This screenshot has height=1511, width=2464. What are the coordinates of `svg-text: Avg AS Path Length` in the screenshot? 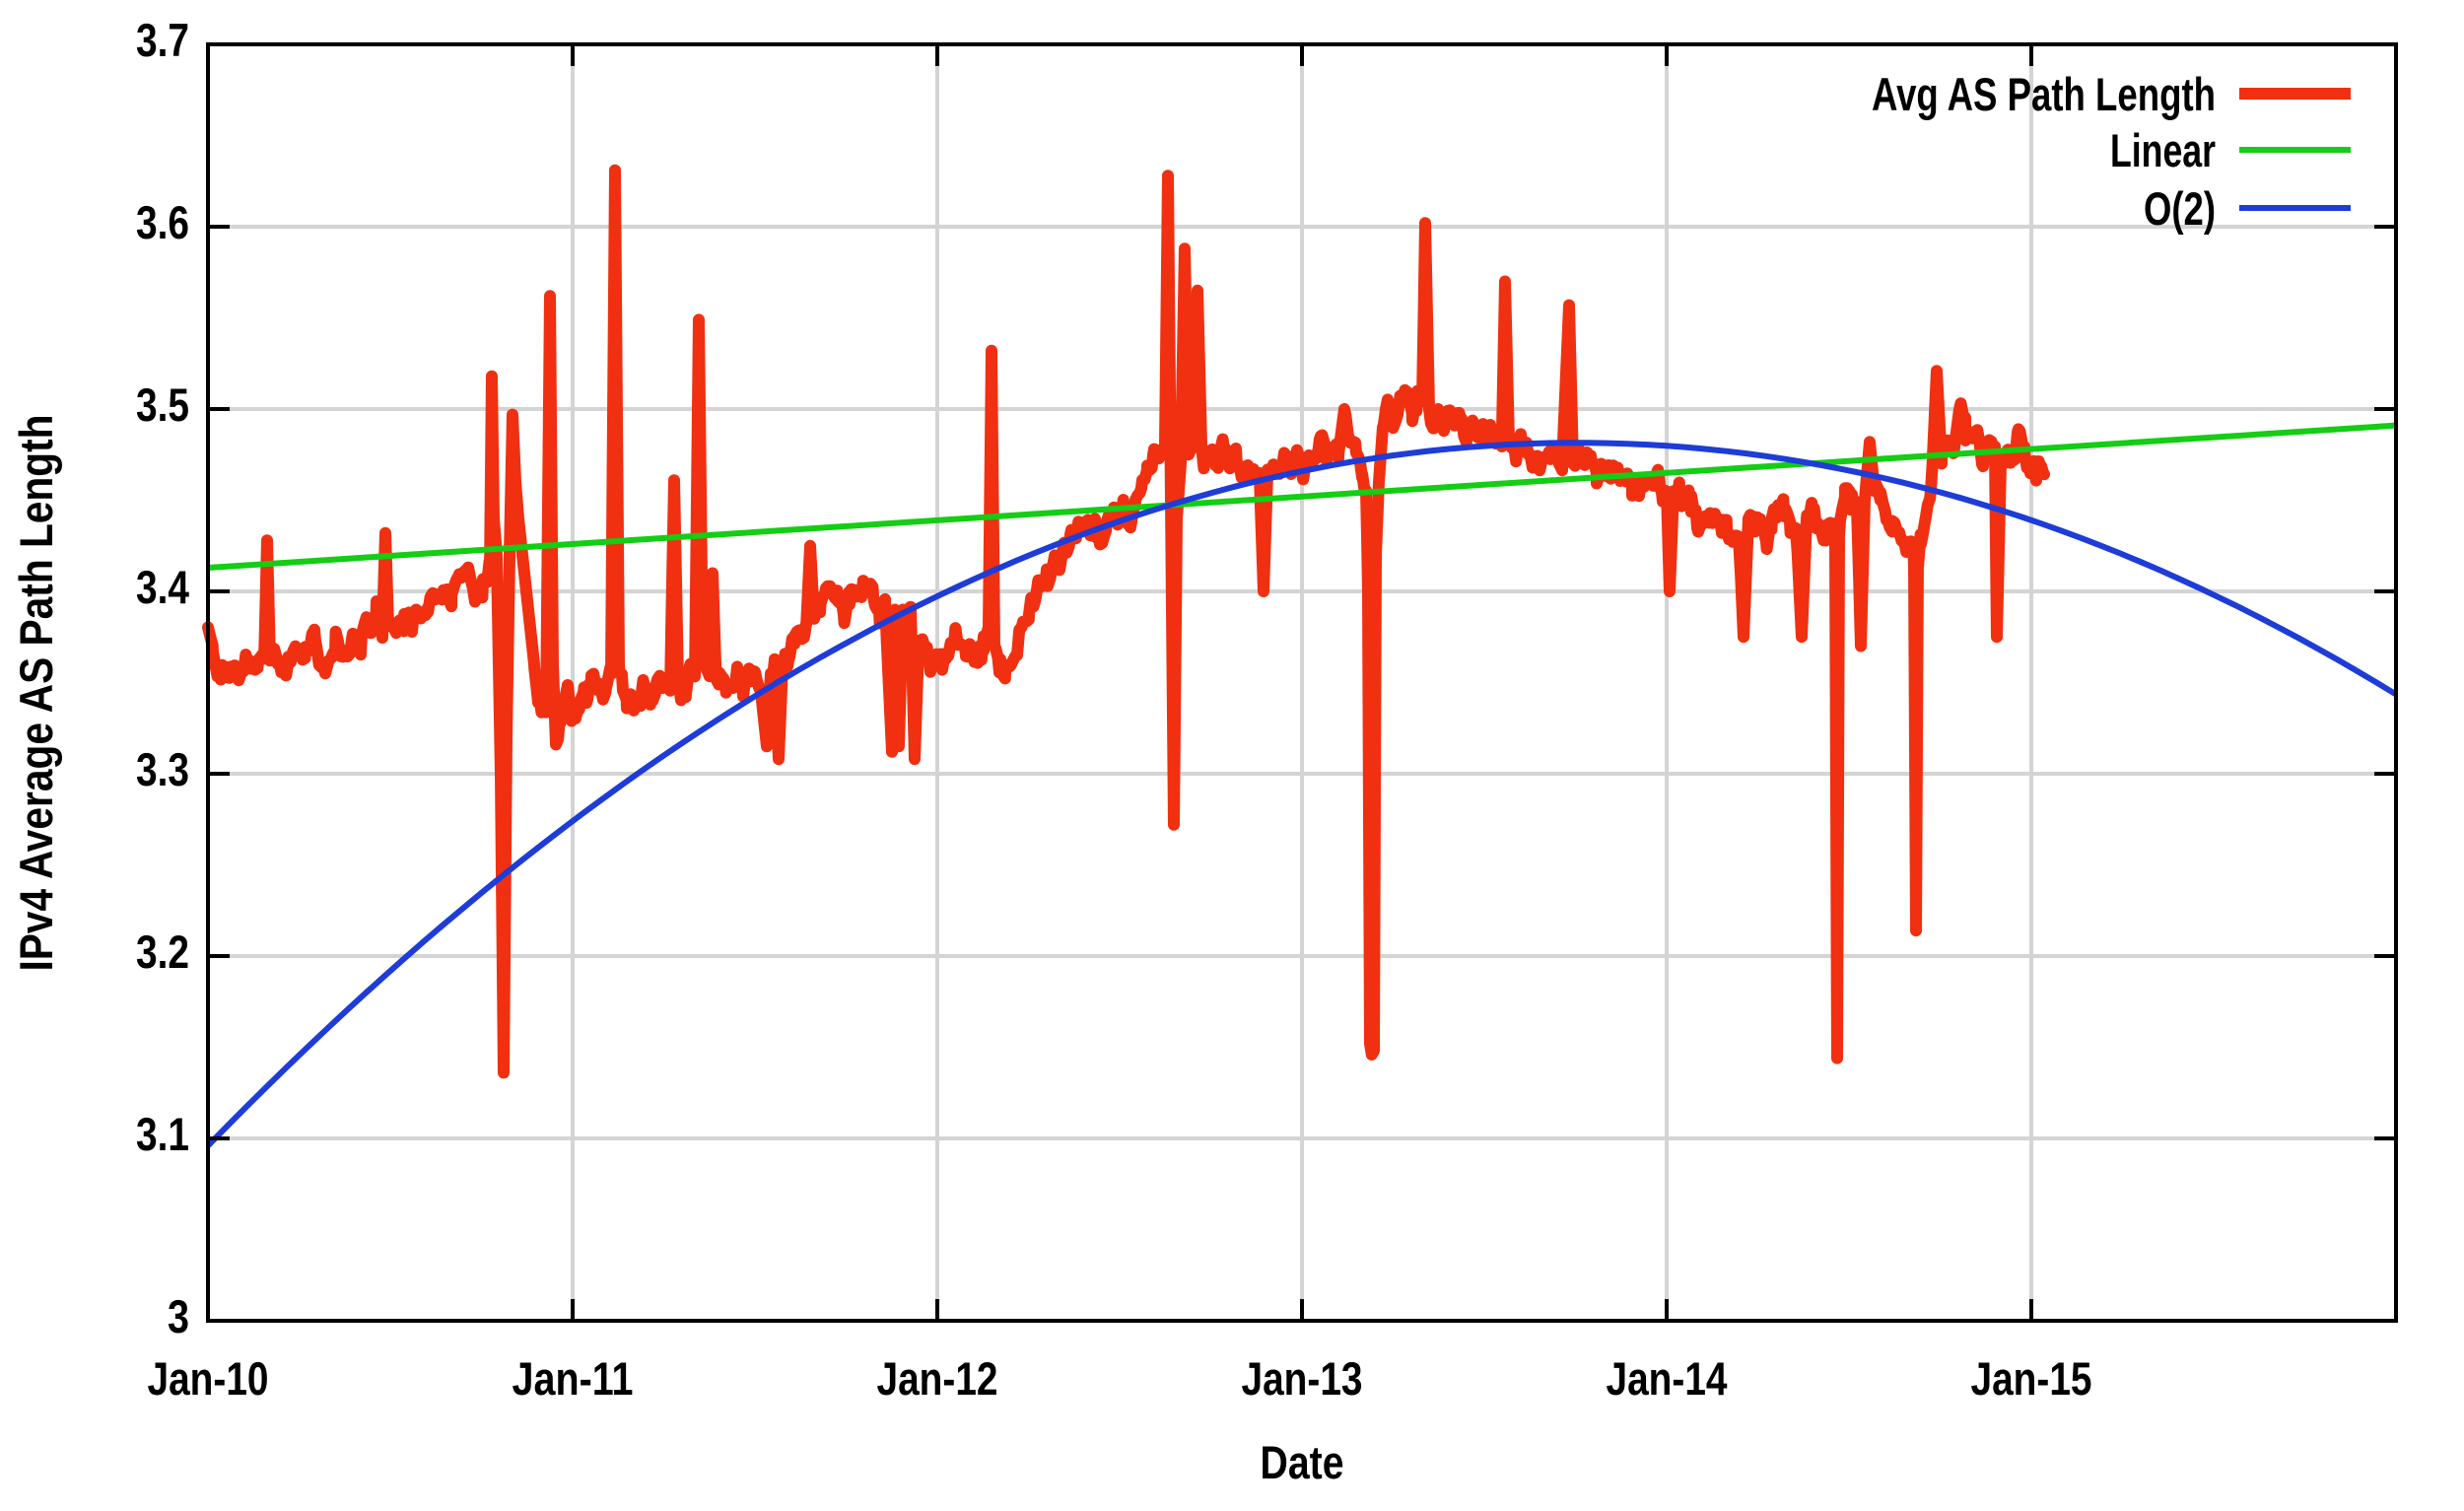 It's located at (2044, 94).